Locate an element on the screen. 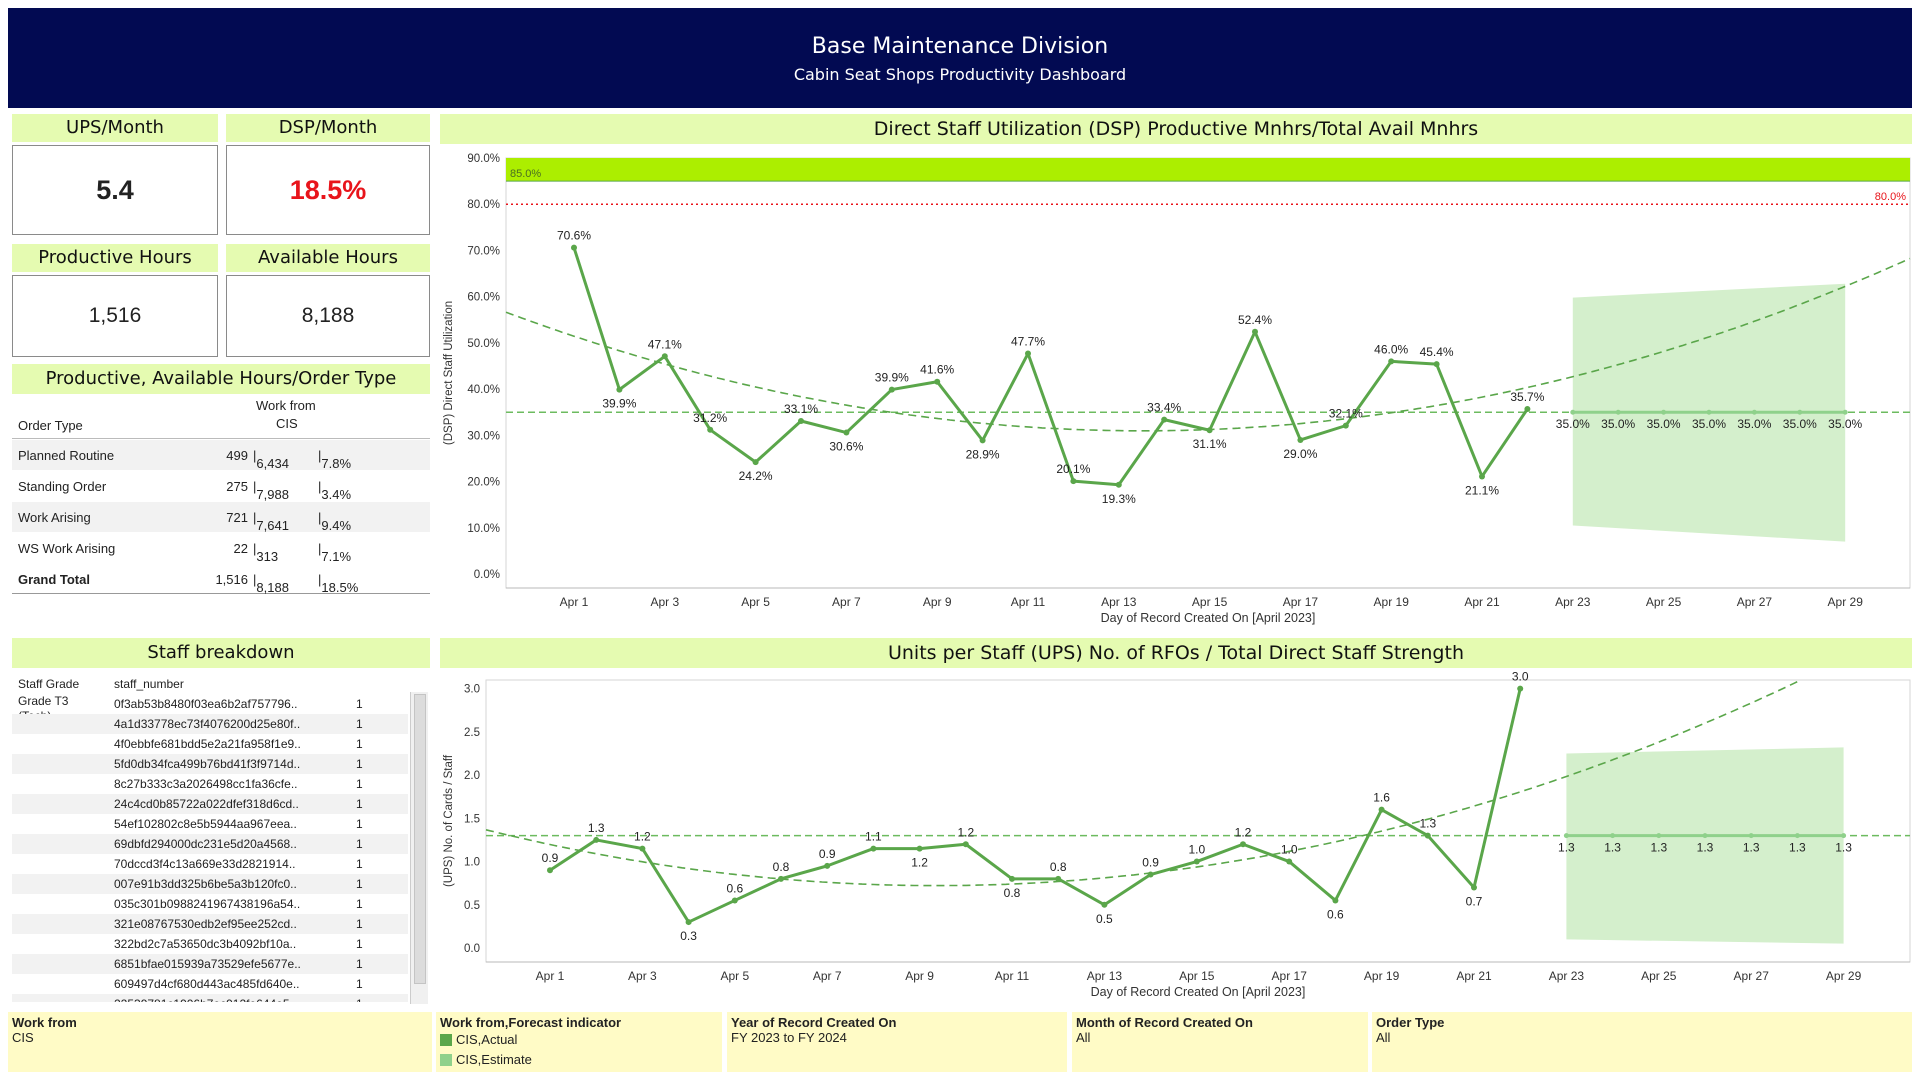 This screenshot has height=1080, width=1920. x-tick-label: Apr 11 is located at coordinates (1028, 602).